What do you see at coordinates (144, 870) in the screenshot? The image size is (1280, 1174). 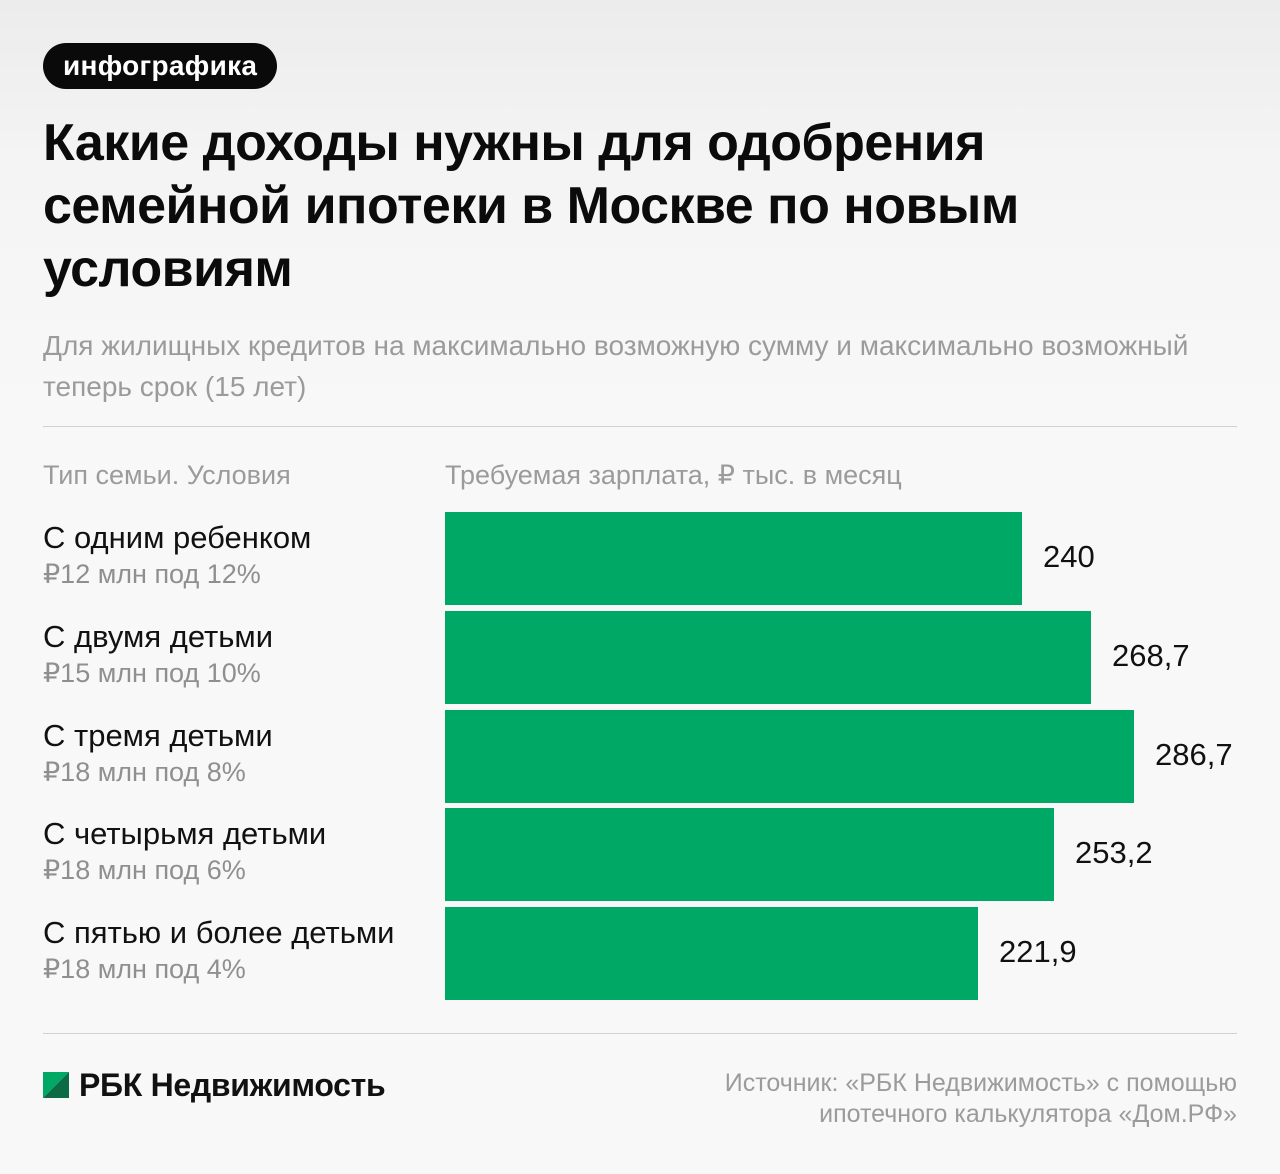 I see `loan-conditions-label: ₽18 млн под 6%` at bounding box center [144, 870].